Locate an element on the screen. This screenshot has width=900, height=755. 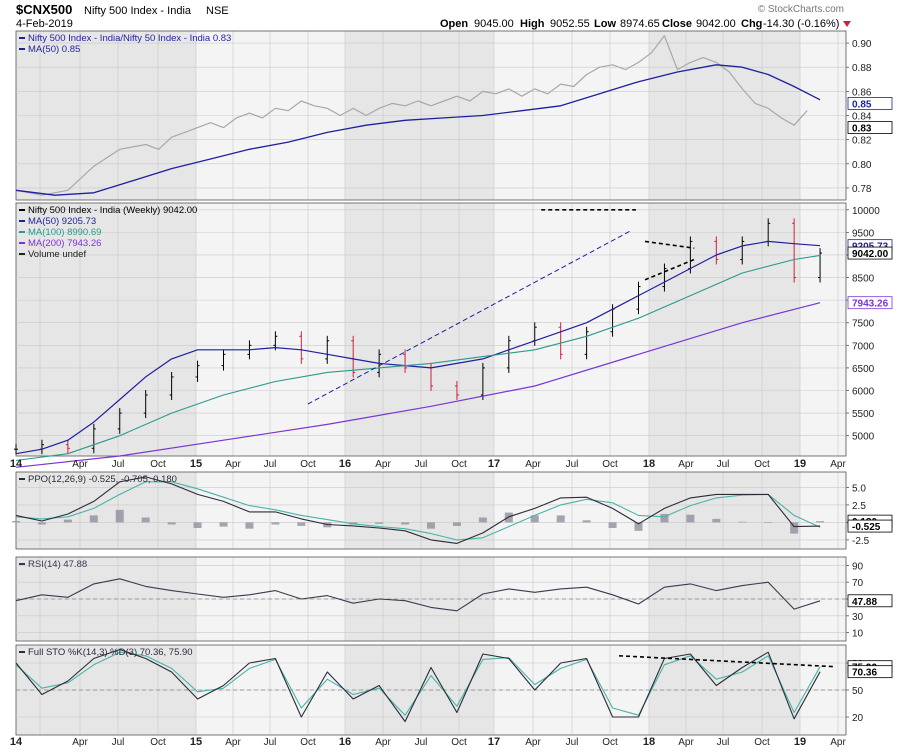
y-tick-label: 20 is located at coordinates (858, 718).